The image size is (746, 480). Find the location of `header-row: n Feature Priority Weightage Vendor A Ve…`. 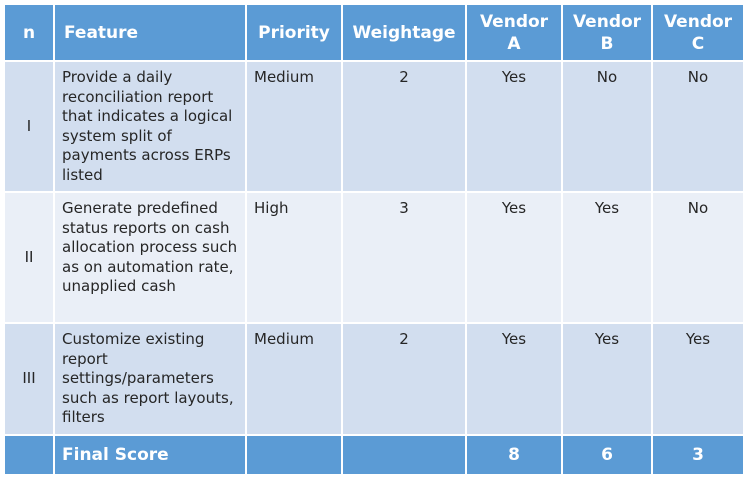

header-row: n Feature Priority Weightage Vendor A Ve… is located at coordinates (374, 32).